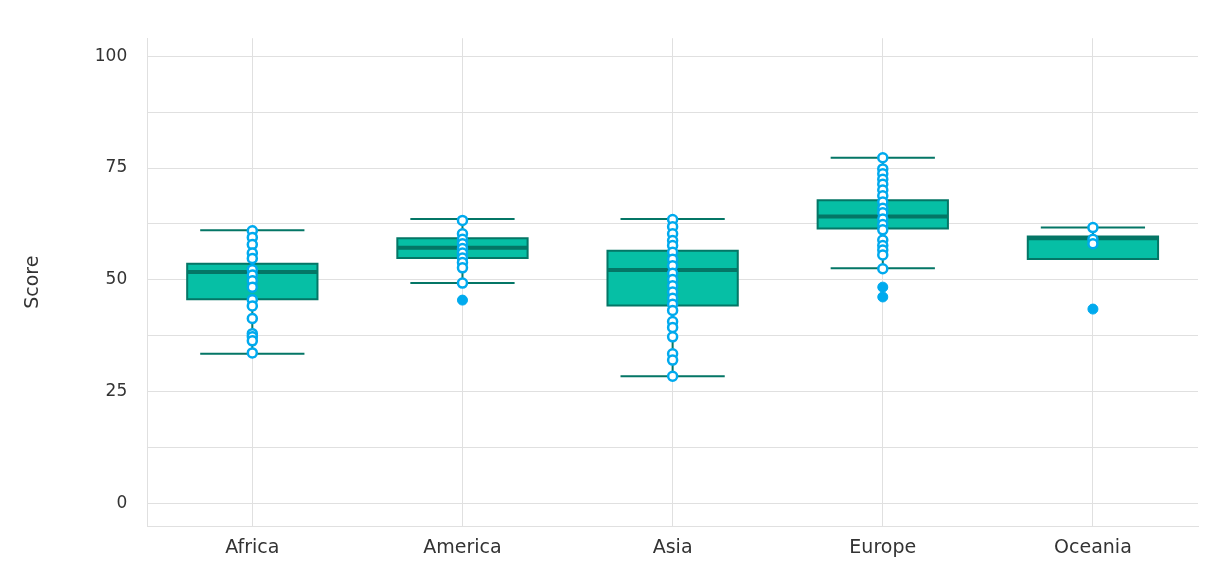  What do you see at coordinates (31, 282) in the screenshot?
I see `y-axis-title: Score` at bounding box center [31, 282].